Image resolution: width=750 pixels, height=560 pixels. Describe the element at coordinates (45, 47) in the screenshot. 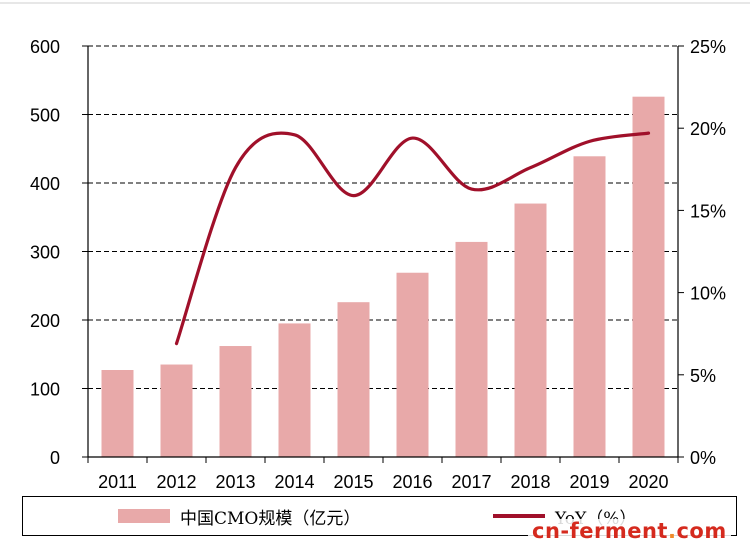

I see `left-tick-label: 600` at that location.